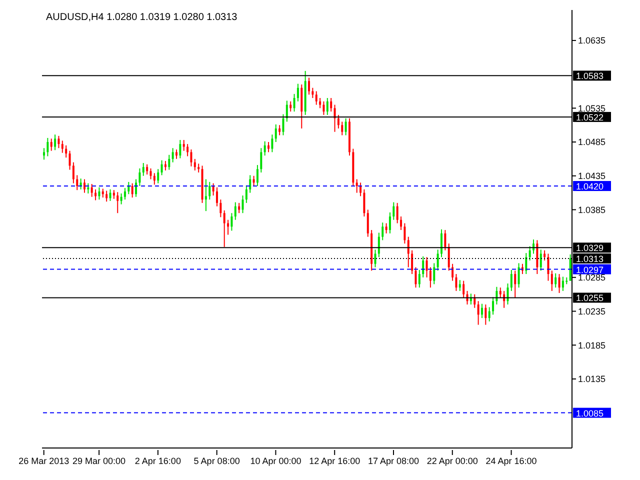 Image resolution: width=640 pixels, height=480 pixels. I want to click on x-tick-label: 10 Apr 00:00, so click(276, 461).